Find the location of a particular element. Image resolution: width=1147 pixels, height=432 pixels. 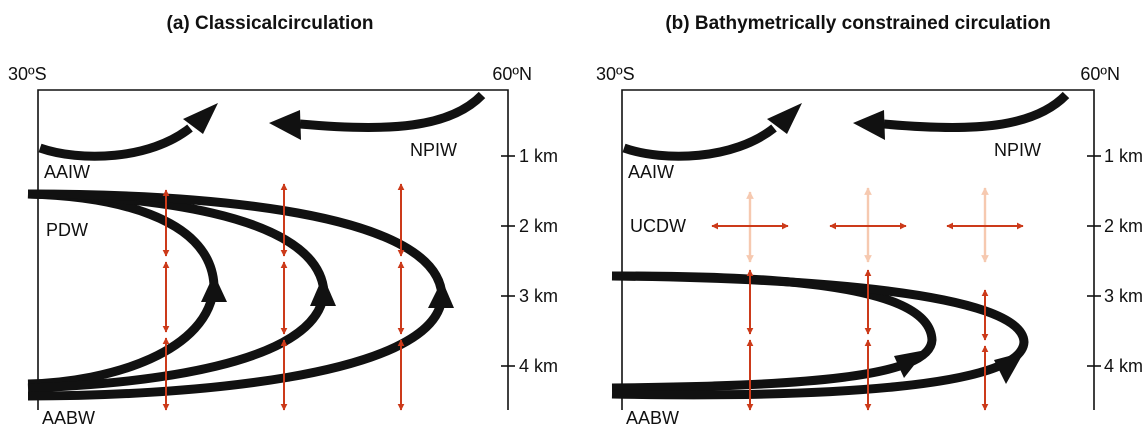

panel-b-label-aaiw: AAIW is located at coordinates (651, 172).